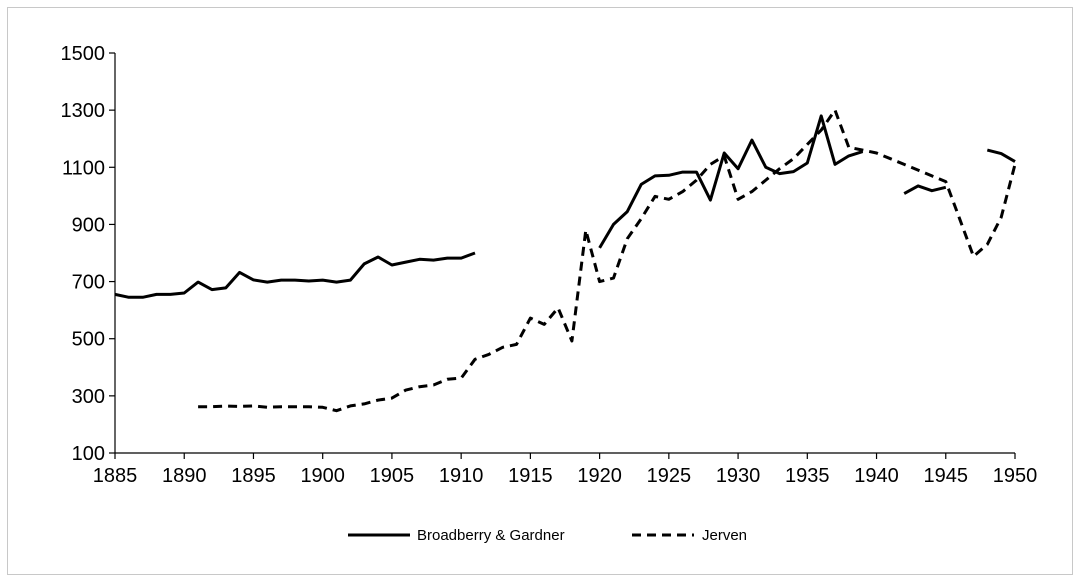  What do you see at coordinates (946, 476) in the screenshot?
I see `x-tick-label: 1945` at bounding box center [946, 476].